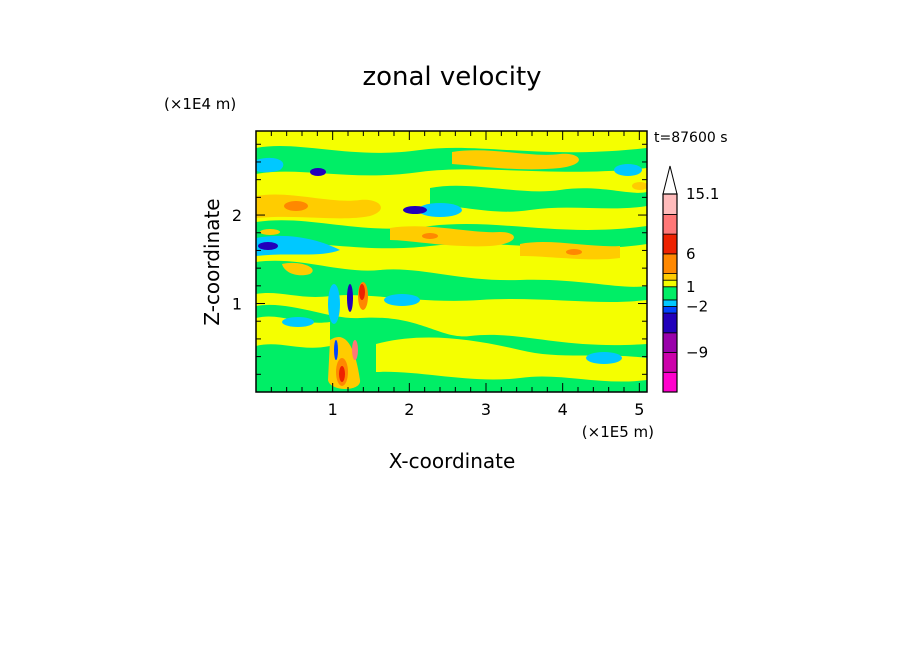  What do you see at coordinates (452, 461) in the screenshot?
I see `x-axis-label: X-coordinate` at bounding box center [452, 461].